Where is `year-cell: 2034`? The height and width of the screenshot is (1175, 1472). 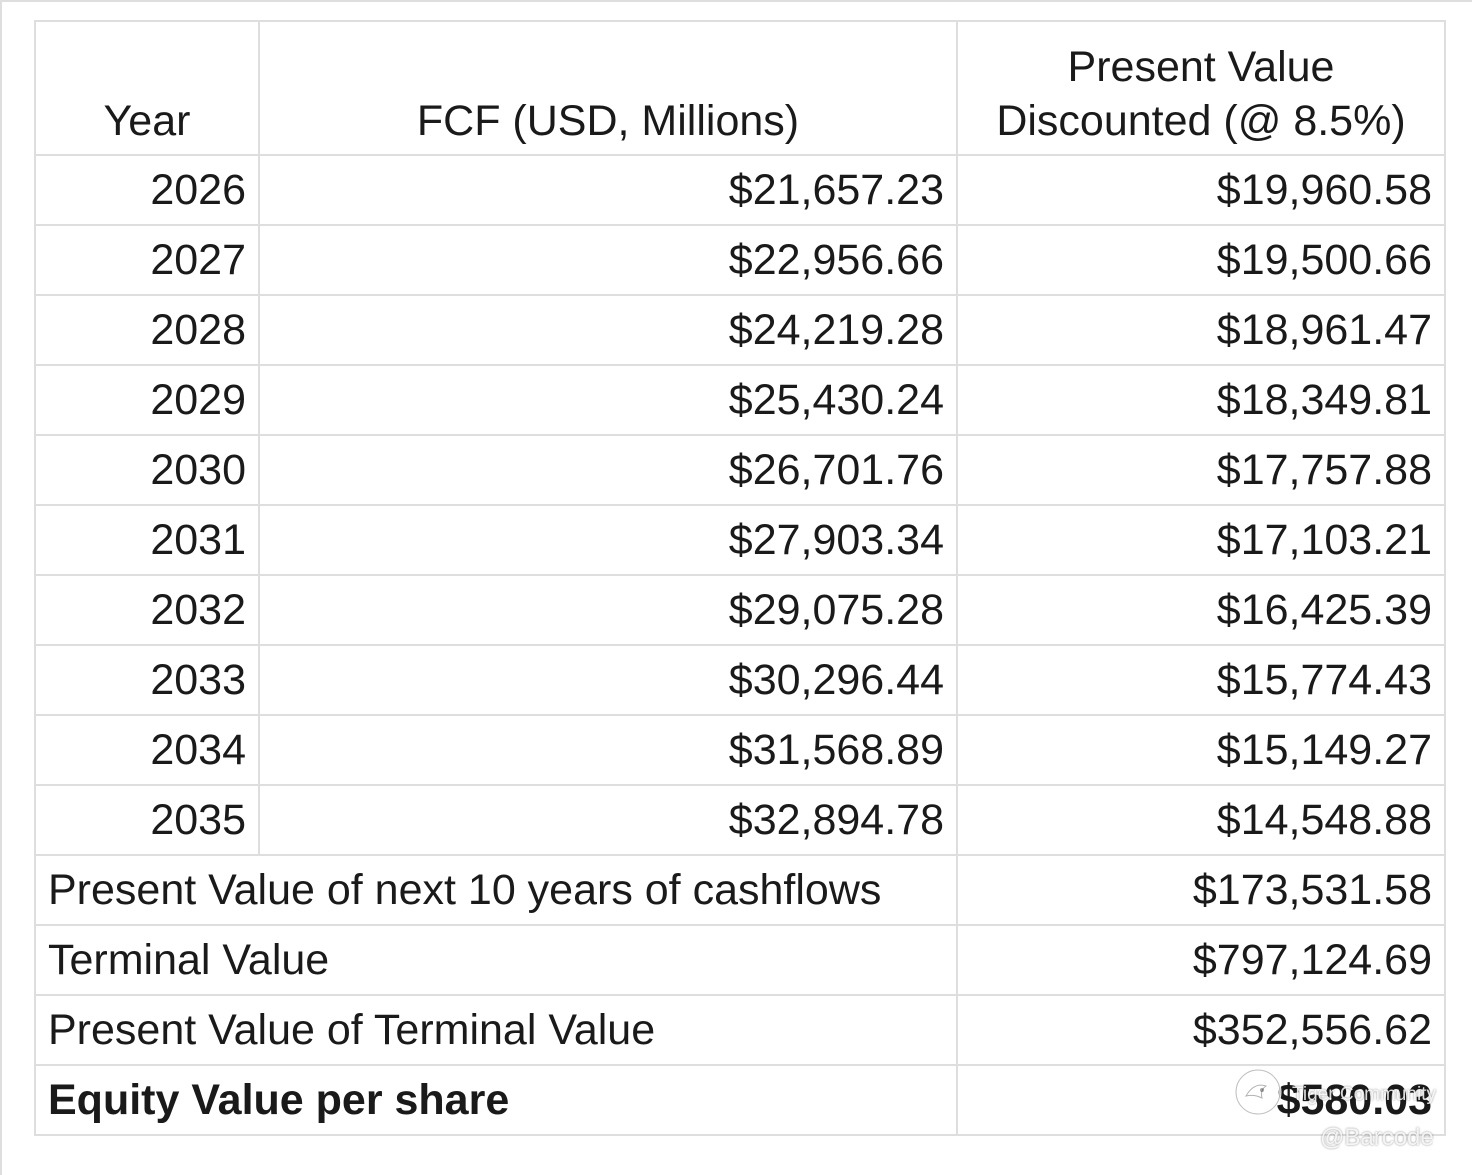
year-cell: 2034 is located at coordinates (147, 750).